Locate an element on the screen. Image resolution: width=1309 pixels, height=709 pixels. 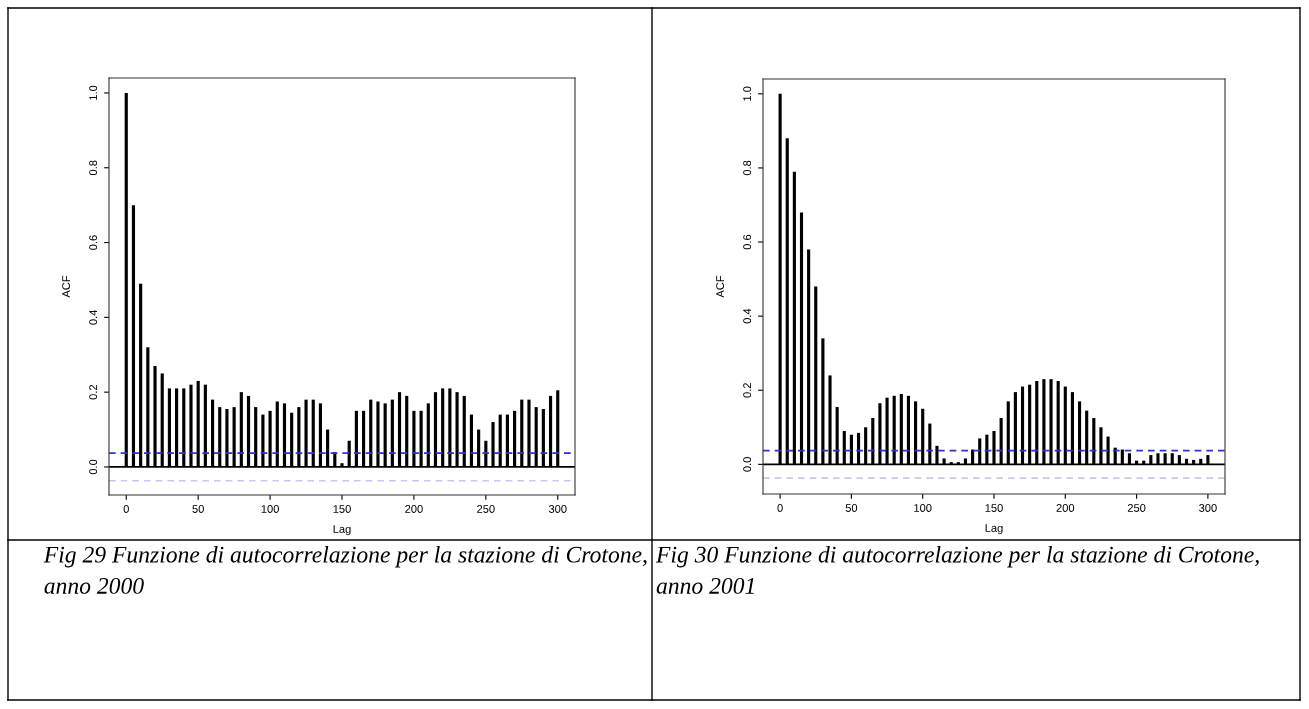
caption: Fig 29 Funzione di autocorrelazione per la stazione di Crotone, anno 2000 is located at coordinates (345, 570).